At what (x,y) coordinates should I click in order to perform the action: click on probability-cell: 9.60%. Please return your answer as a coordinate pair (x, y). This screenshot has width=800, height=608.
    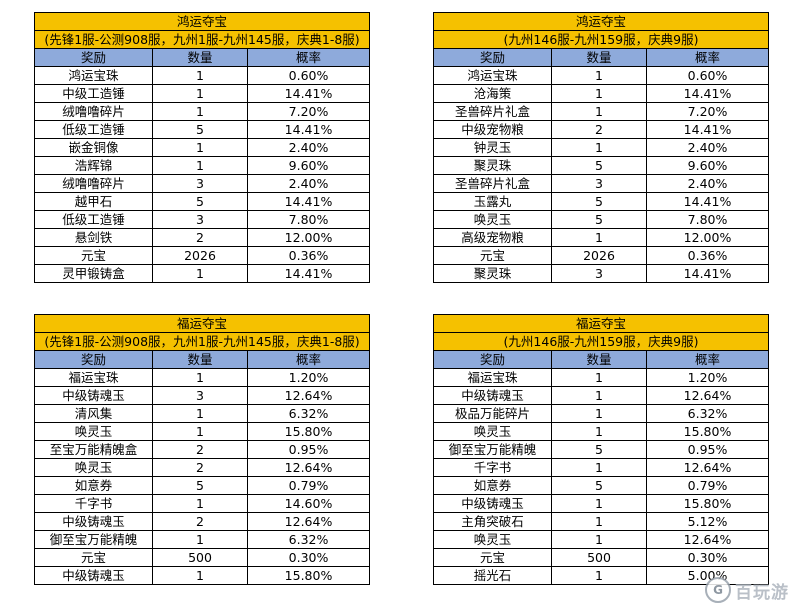
    Looking at the image, I should click on (707, 165).